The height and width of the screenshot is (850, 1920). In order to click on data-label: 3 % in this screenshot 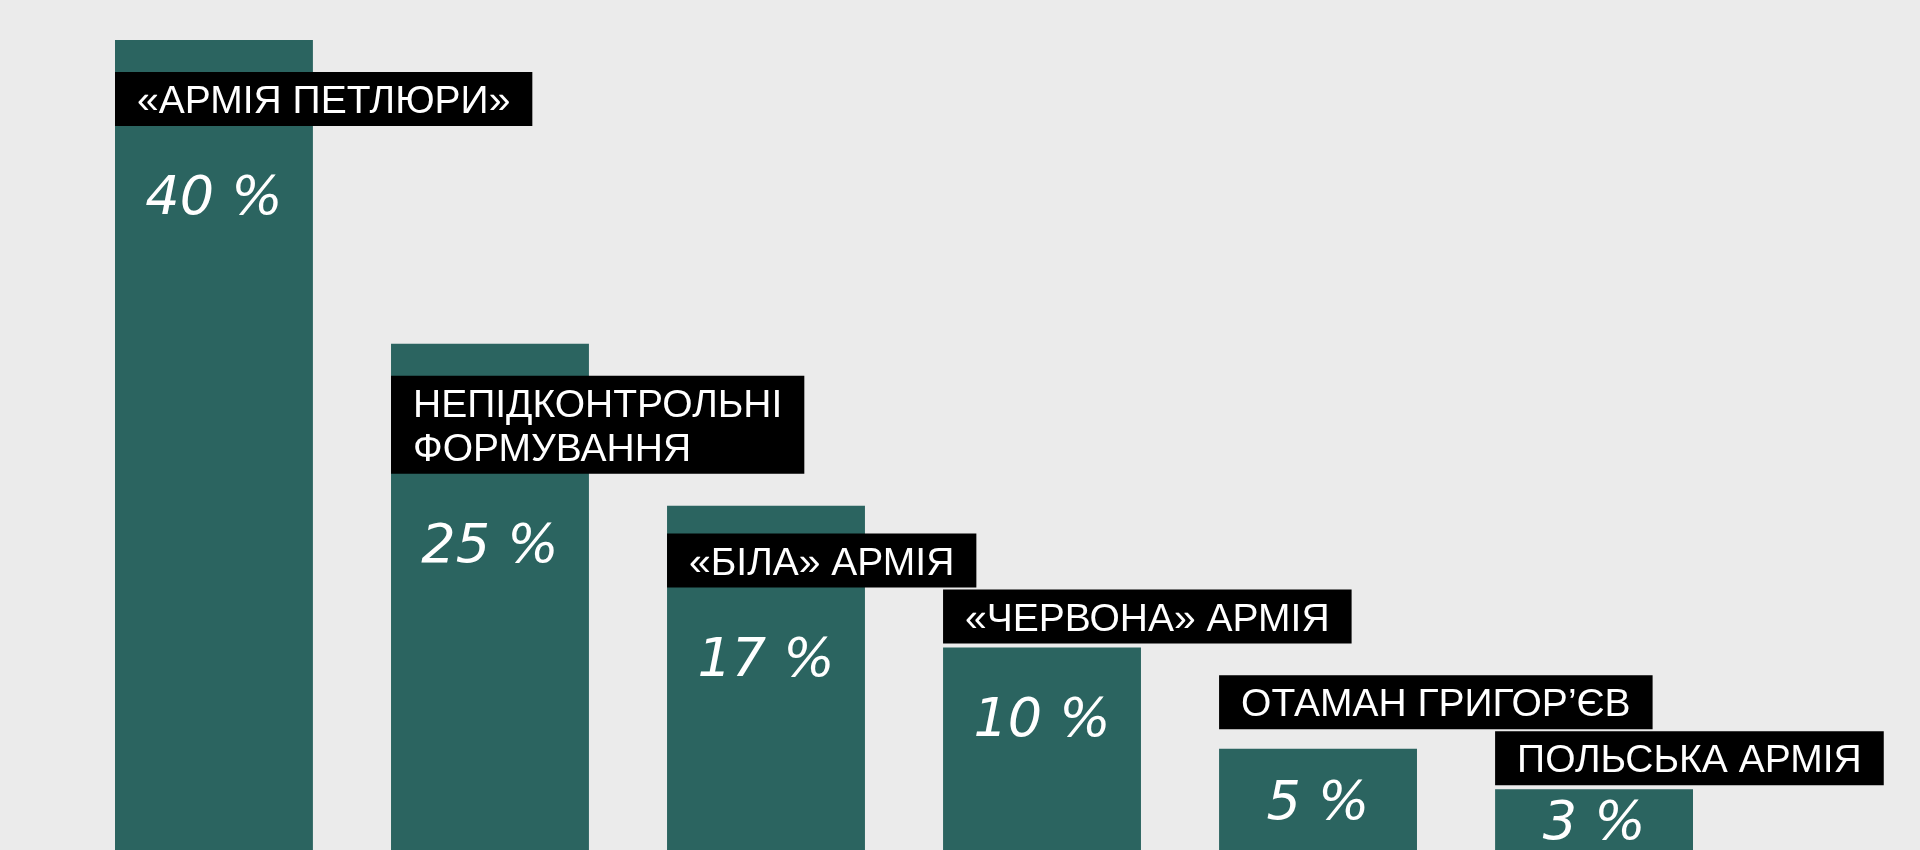, I will do `click(1594, 819)`.